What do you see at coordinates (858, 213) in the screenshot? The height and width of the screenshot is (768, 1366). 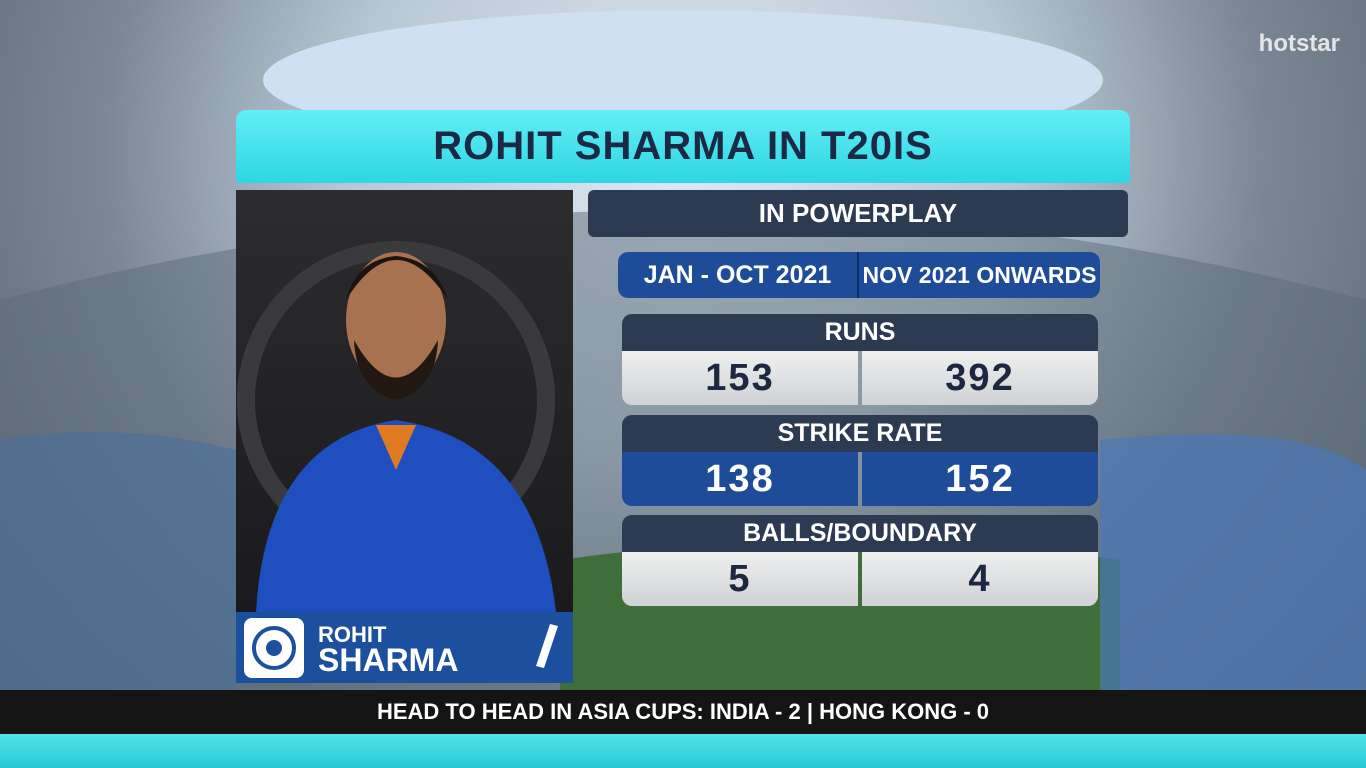 I see `panel-heading: IN POWERPLAY` at bounding box center [858, 213].